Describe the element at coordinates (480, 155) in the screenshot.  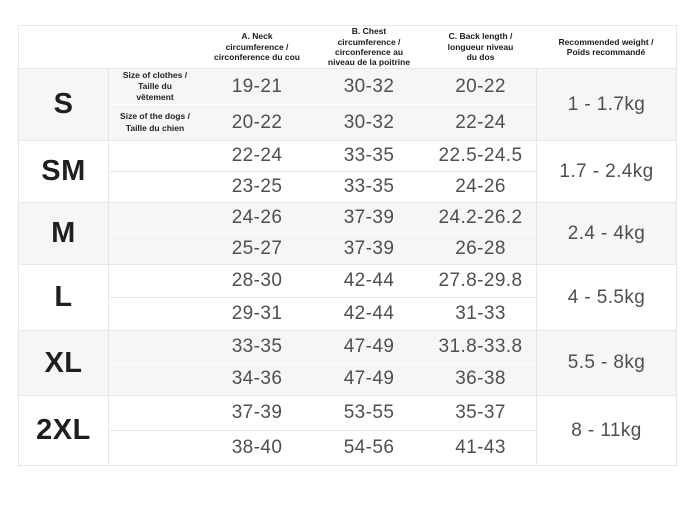
I see `back-length-value: 22.5-24.5` at that location.